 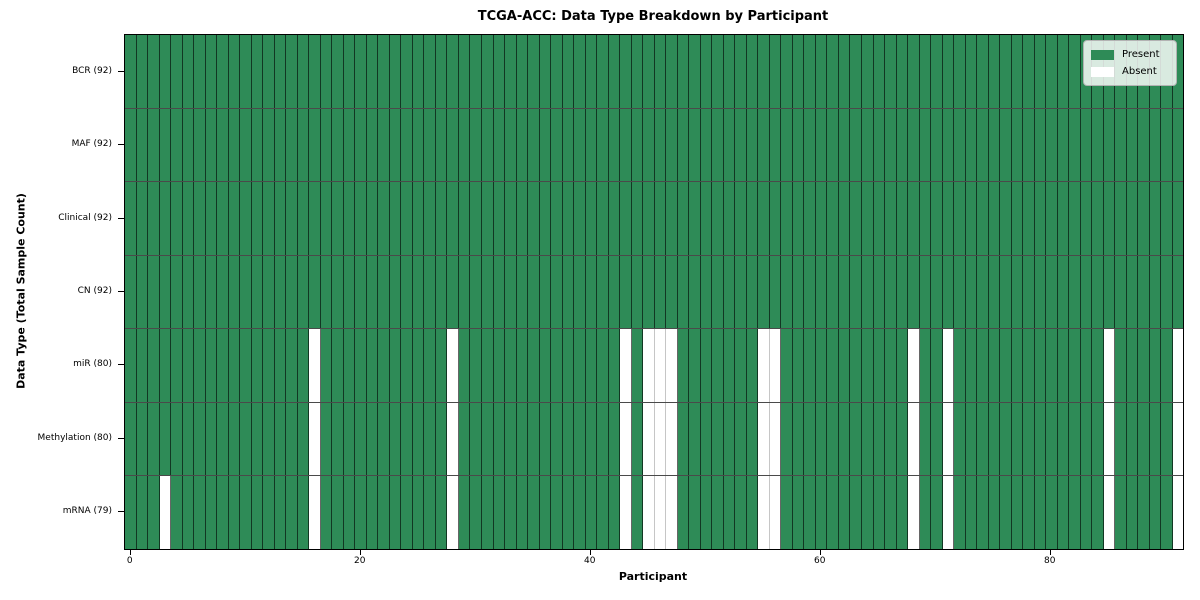 What do you see at coordinates (672, 292) in the screenshot?
I see `heatmap-cell-cn-p47` at bounding box center [672, 292].